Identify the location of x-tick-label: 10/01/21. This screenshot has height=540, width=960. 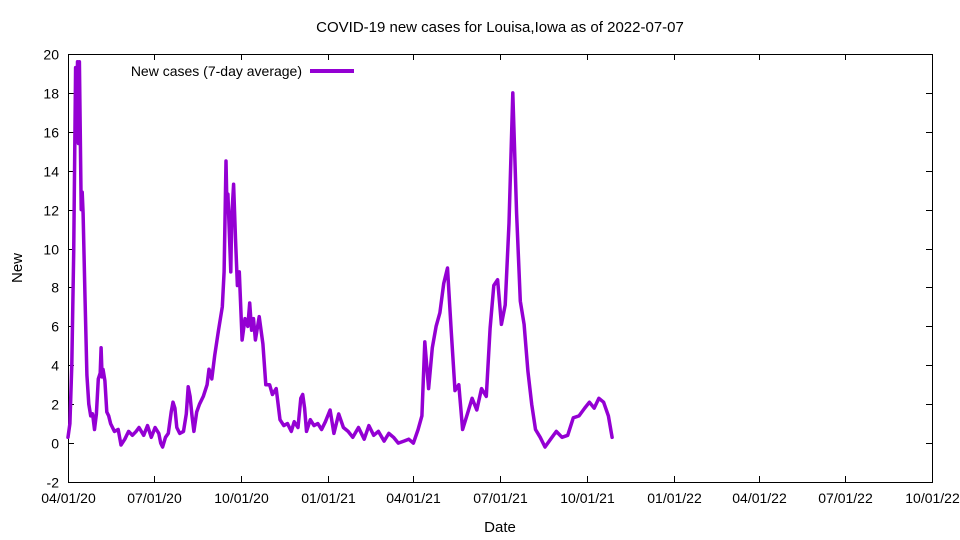
(587, 498).